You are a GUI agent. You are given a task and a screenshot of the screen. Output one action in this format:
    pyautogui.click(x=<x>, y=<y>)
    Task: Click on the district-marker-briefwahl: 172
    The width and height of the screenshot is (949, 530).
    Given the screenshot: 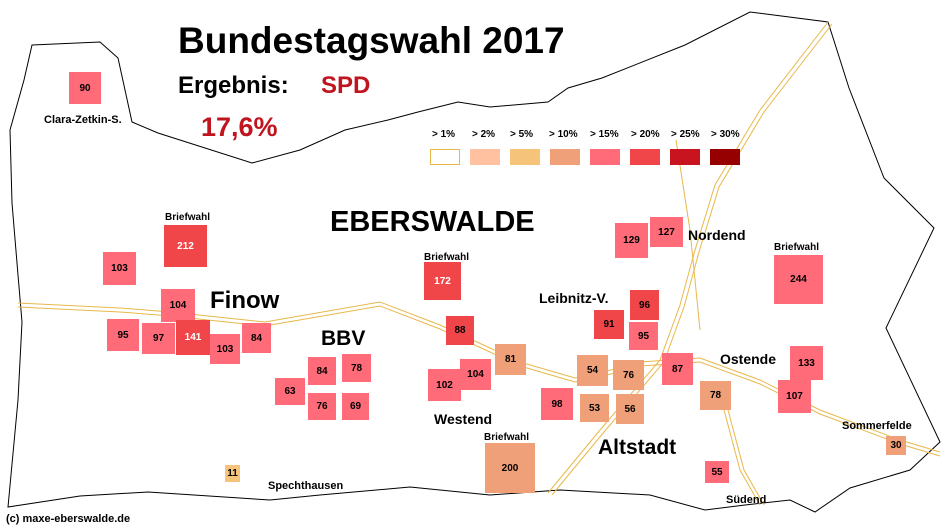 What is the action you would take?
    pyautogui.click(x=442, y=281)
    